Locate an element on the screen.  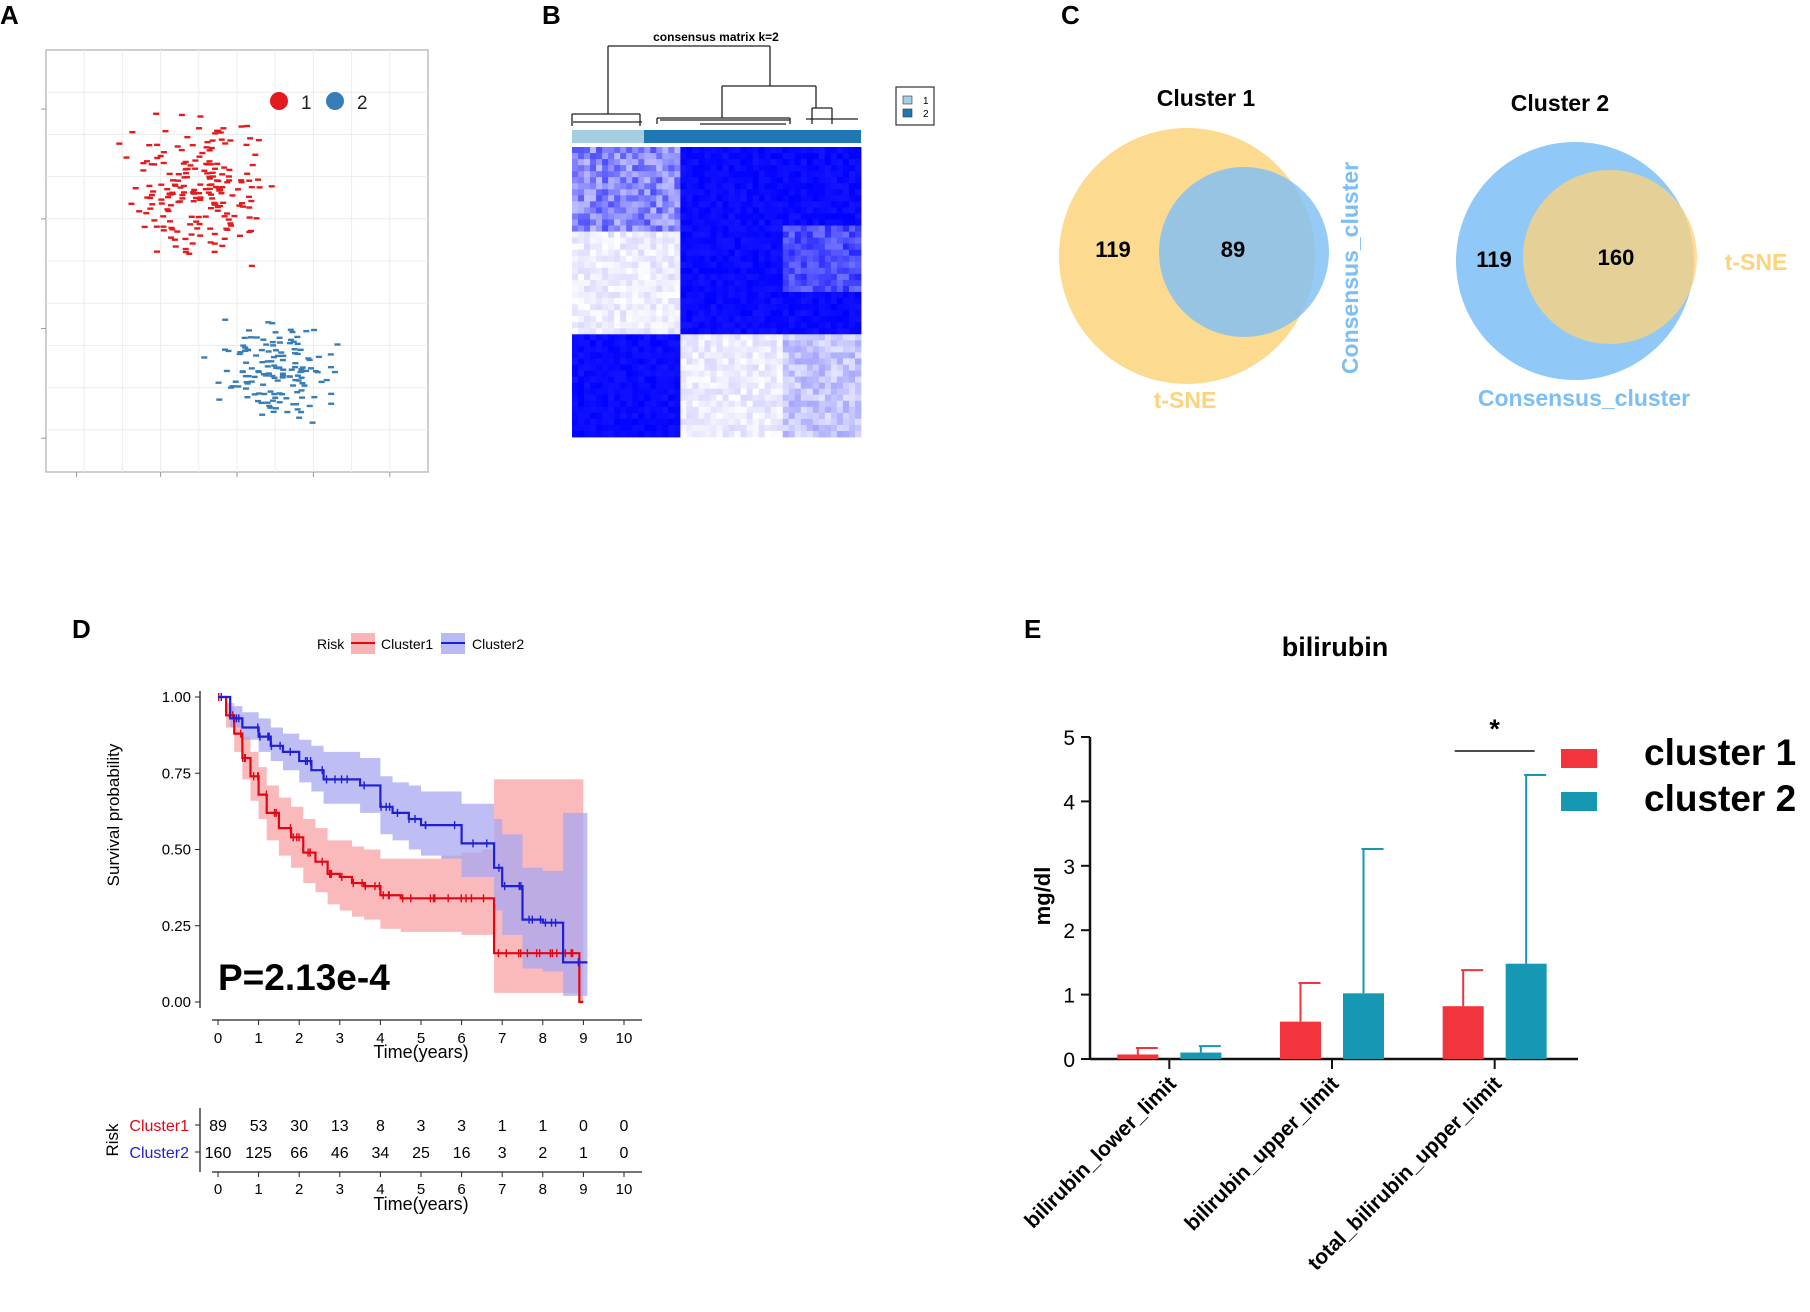
risk-x-tick-label: 0 is located at coordinates (218, 1189).